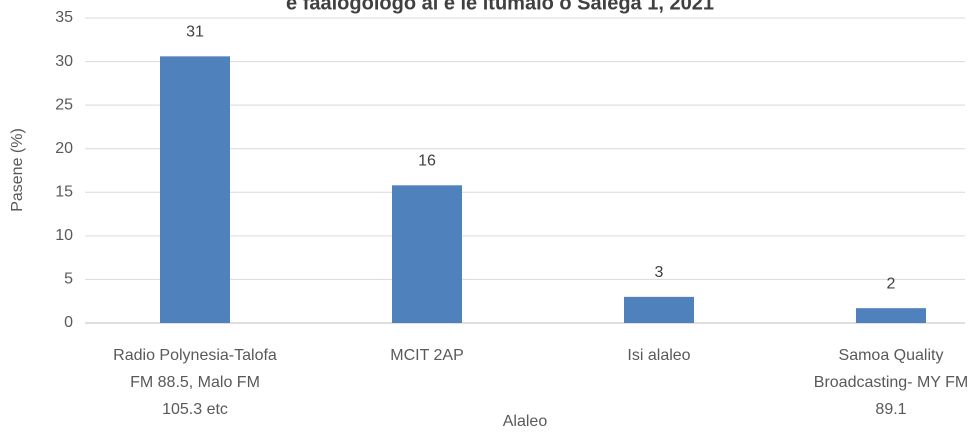  I want to click on y-tick-label: 35, so click(64, 17).